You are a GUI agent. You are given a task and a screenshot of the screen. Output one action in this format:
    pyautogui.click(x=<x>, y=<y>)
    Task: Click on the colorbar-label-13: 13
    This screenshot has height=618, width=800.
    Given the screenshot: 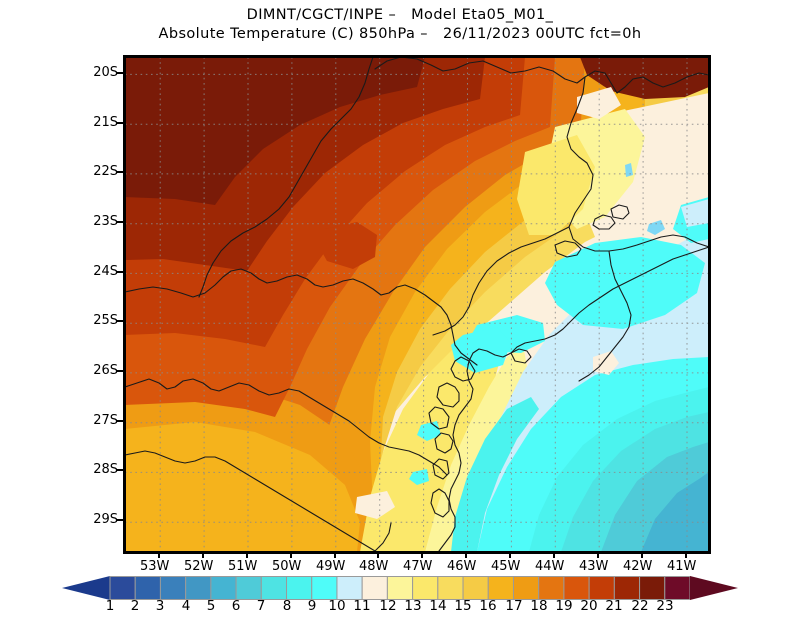 What is the action you would take?
    pyautogui.click(x=413, y=606)
    